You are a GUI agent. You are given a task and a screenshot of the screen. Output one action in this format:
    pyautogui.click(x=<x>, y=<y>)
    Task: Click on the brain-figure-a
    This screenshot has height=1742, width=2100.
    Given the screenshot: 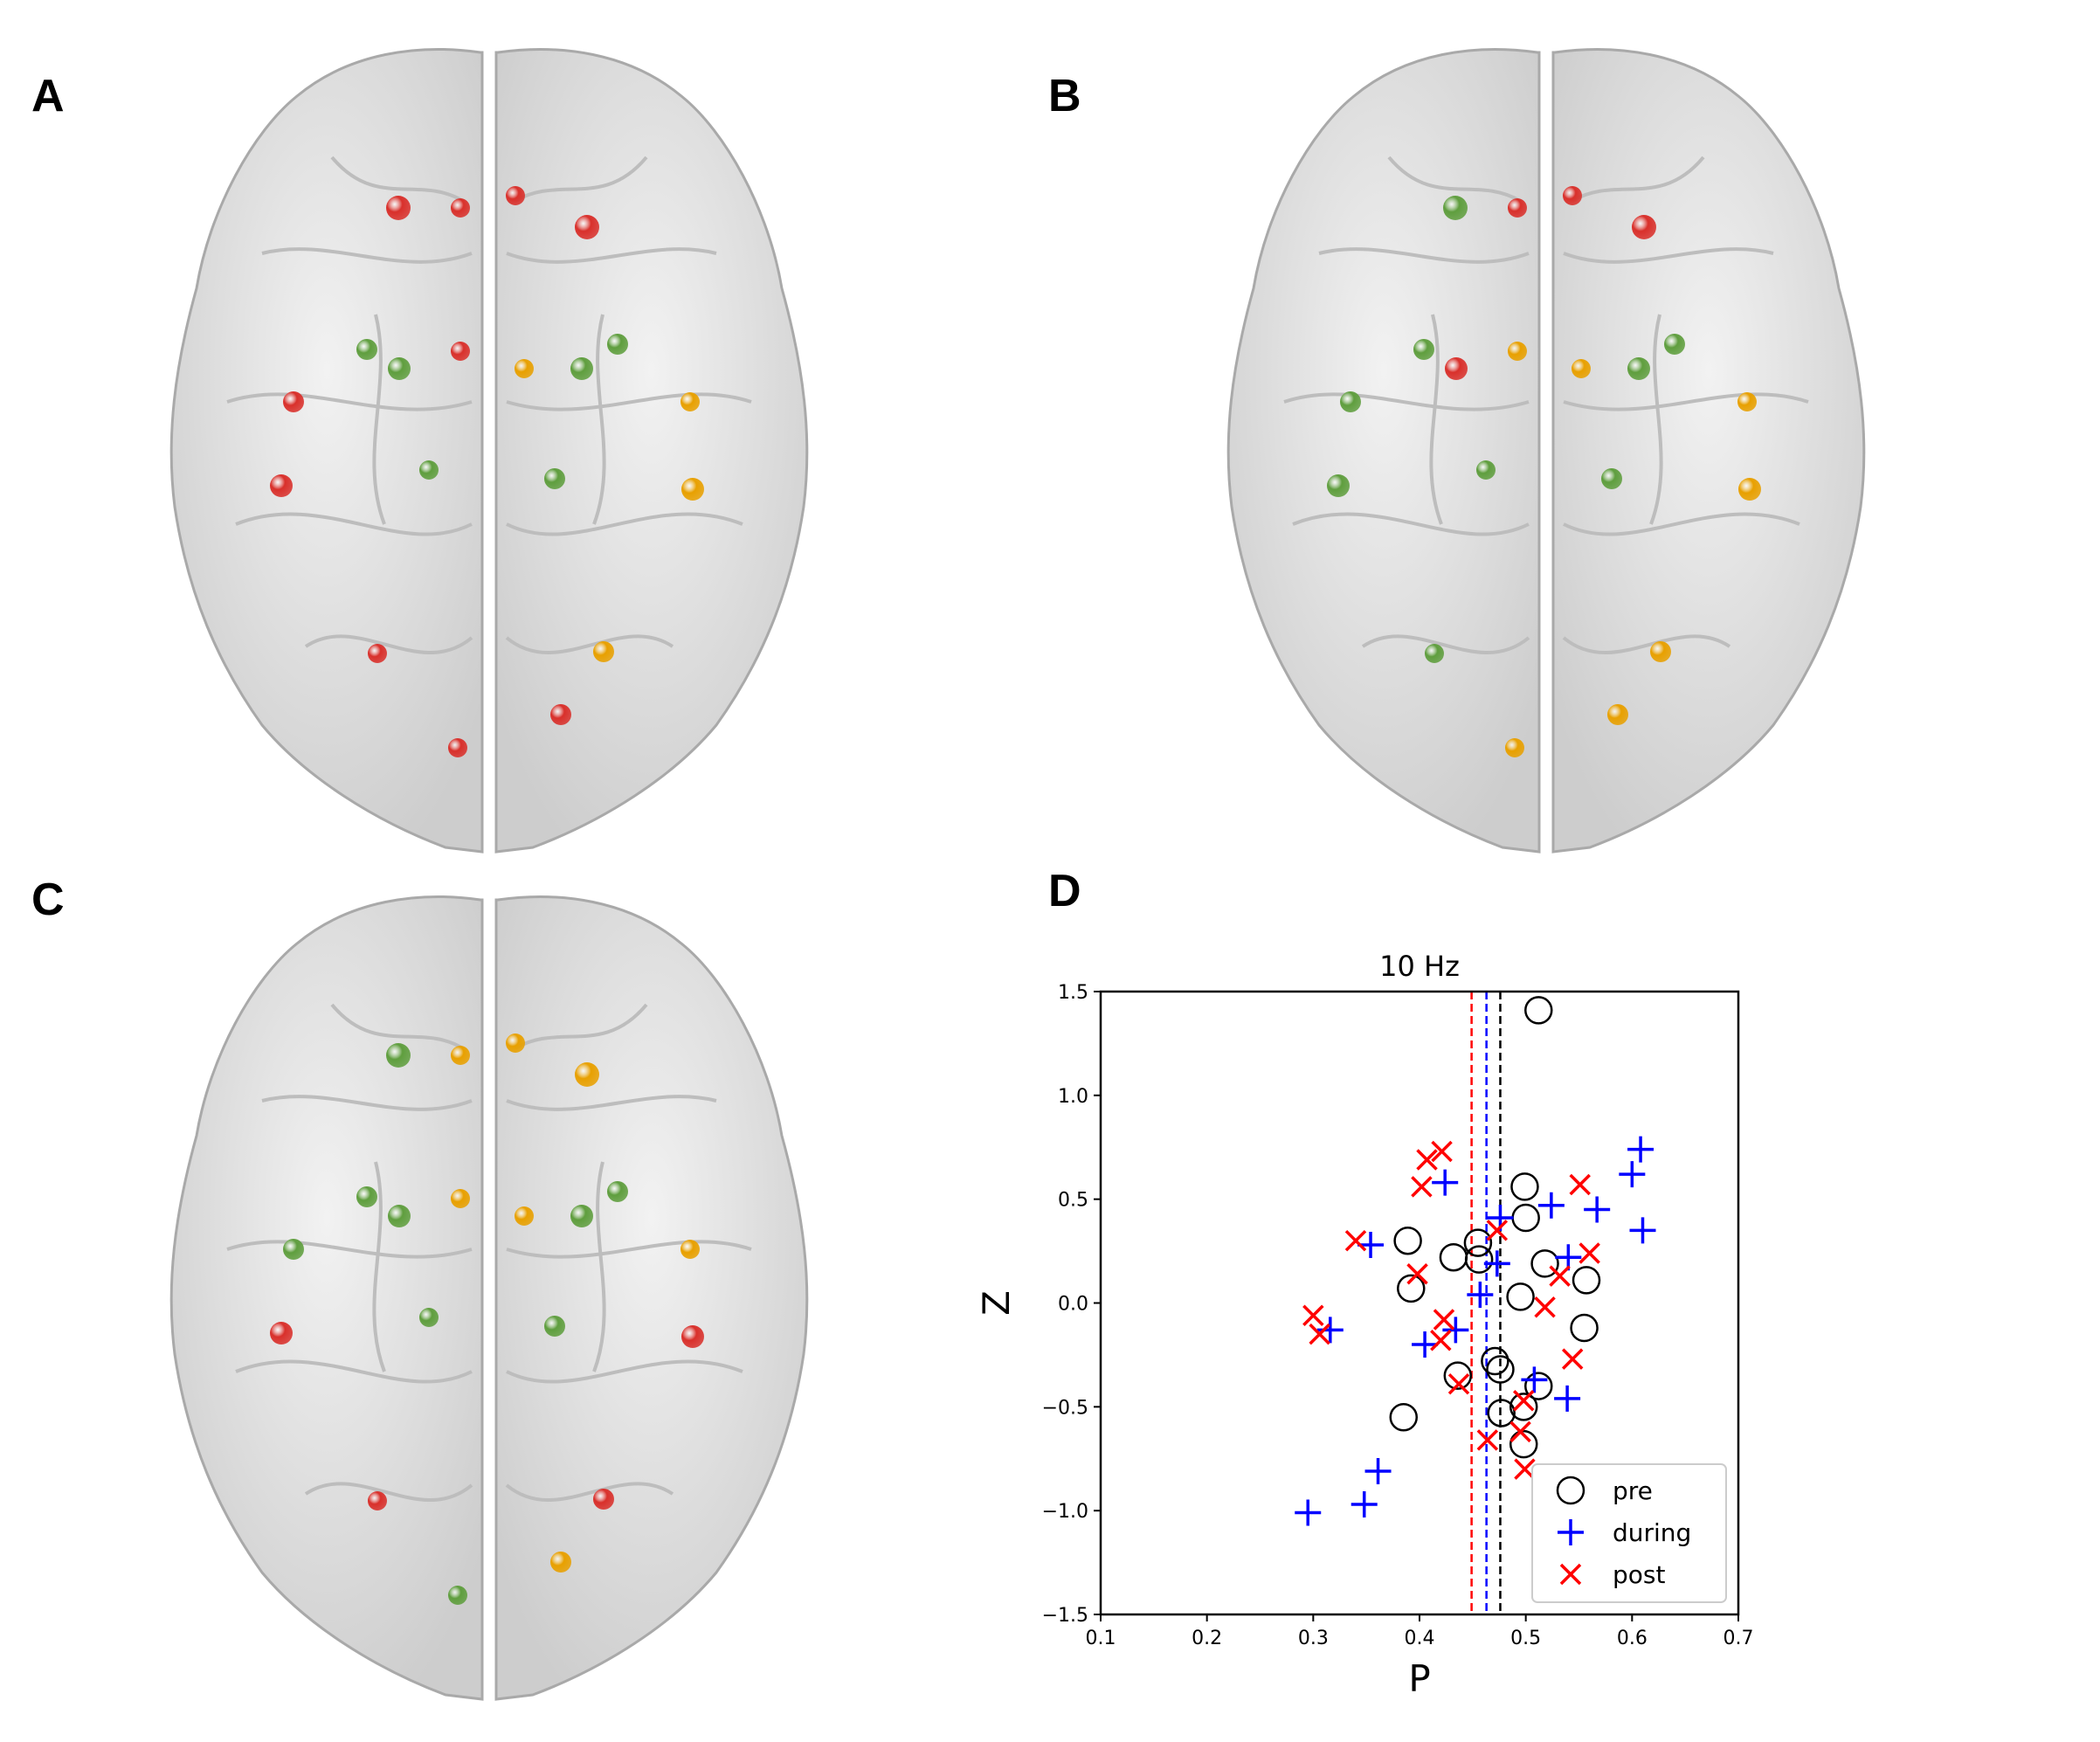 What is the action you would take?
    pyautogui.click(x=489, y=451)
    